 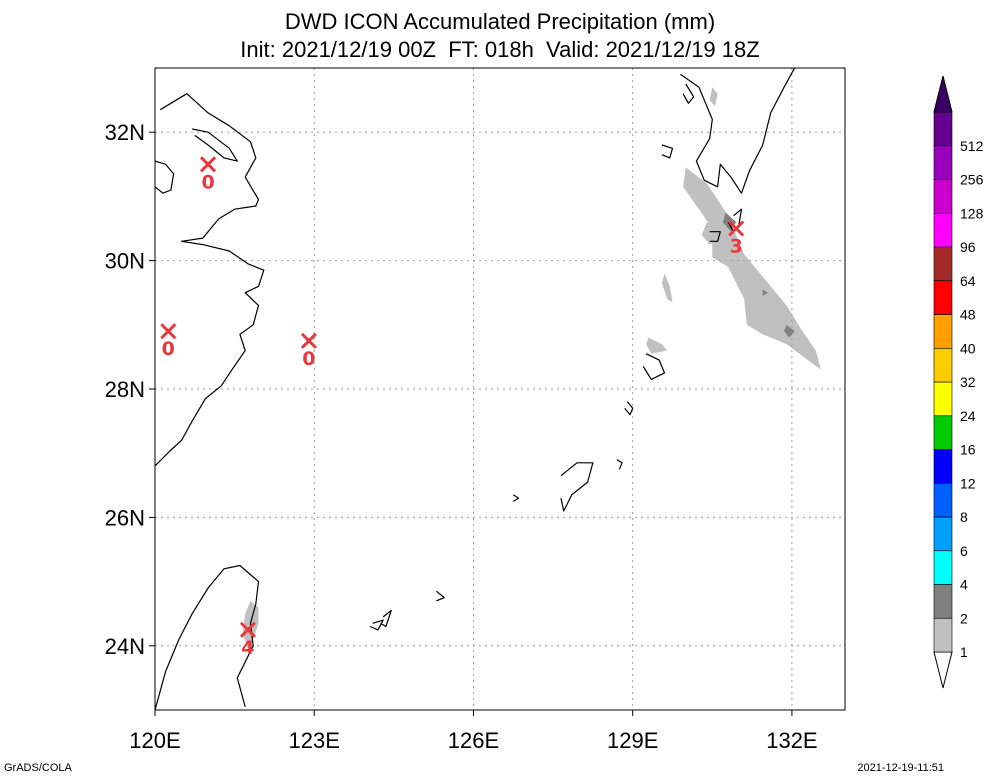 What do you see at coordinates (632, 740) in the screenshot?
I see `x-tick-label: 129E` at bounding box center [632, 740].